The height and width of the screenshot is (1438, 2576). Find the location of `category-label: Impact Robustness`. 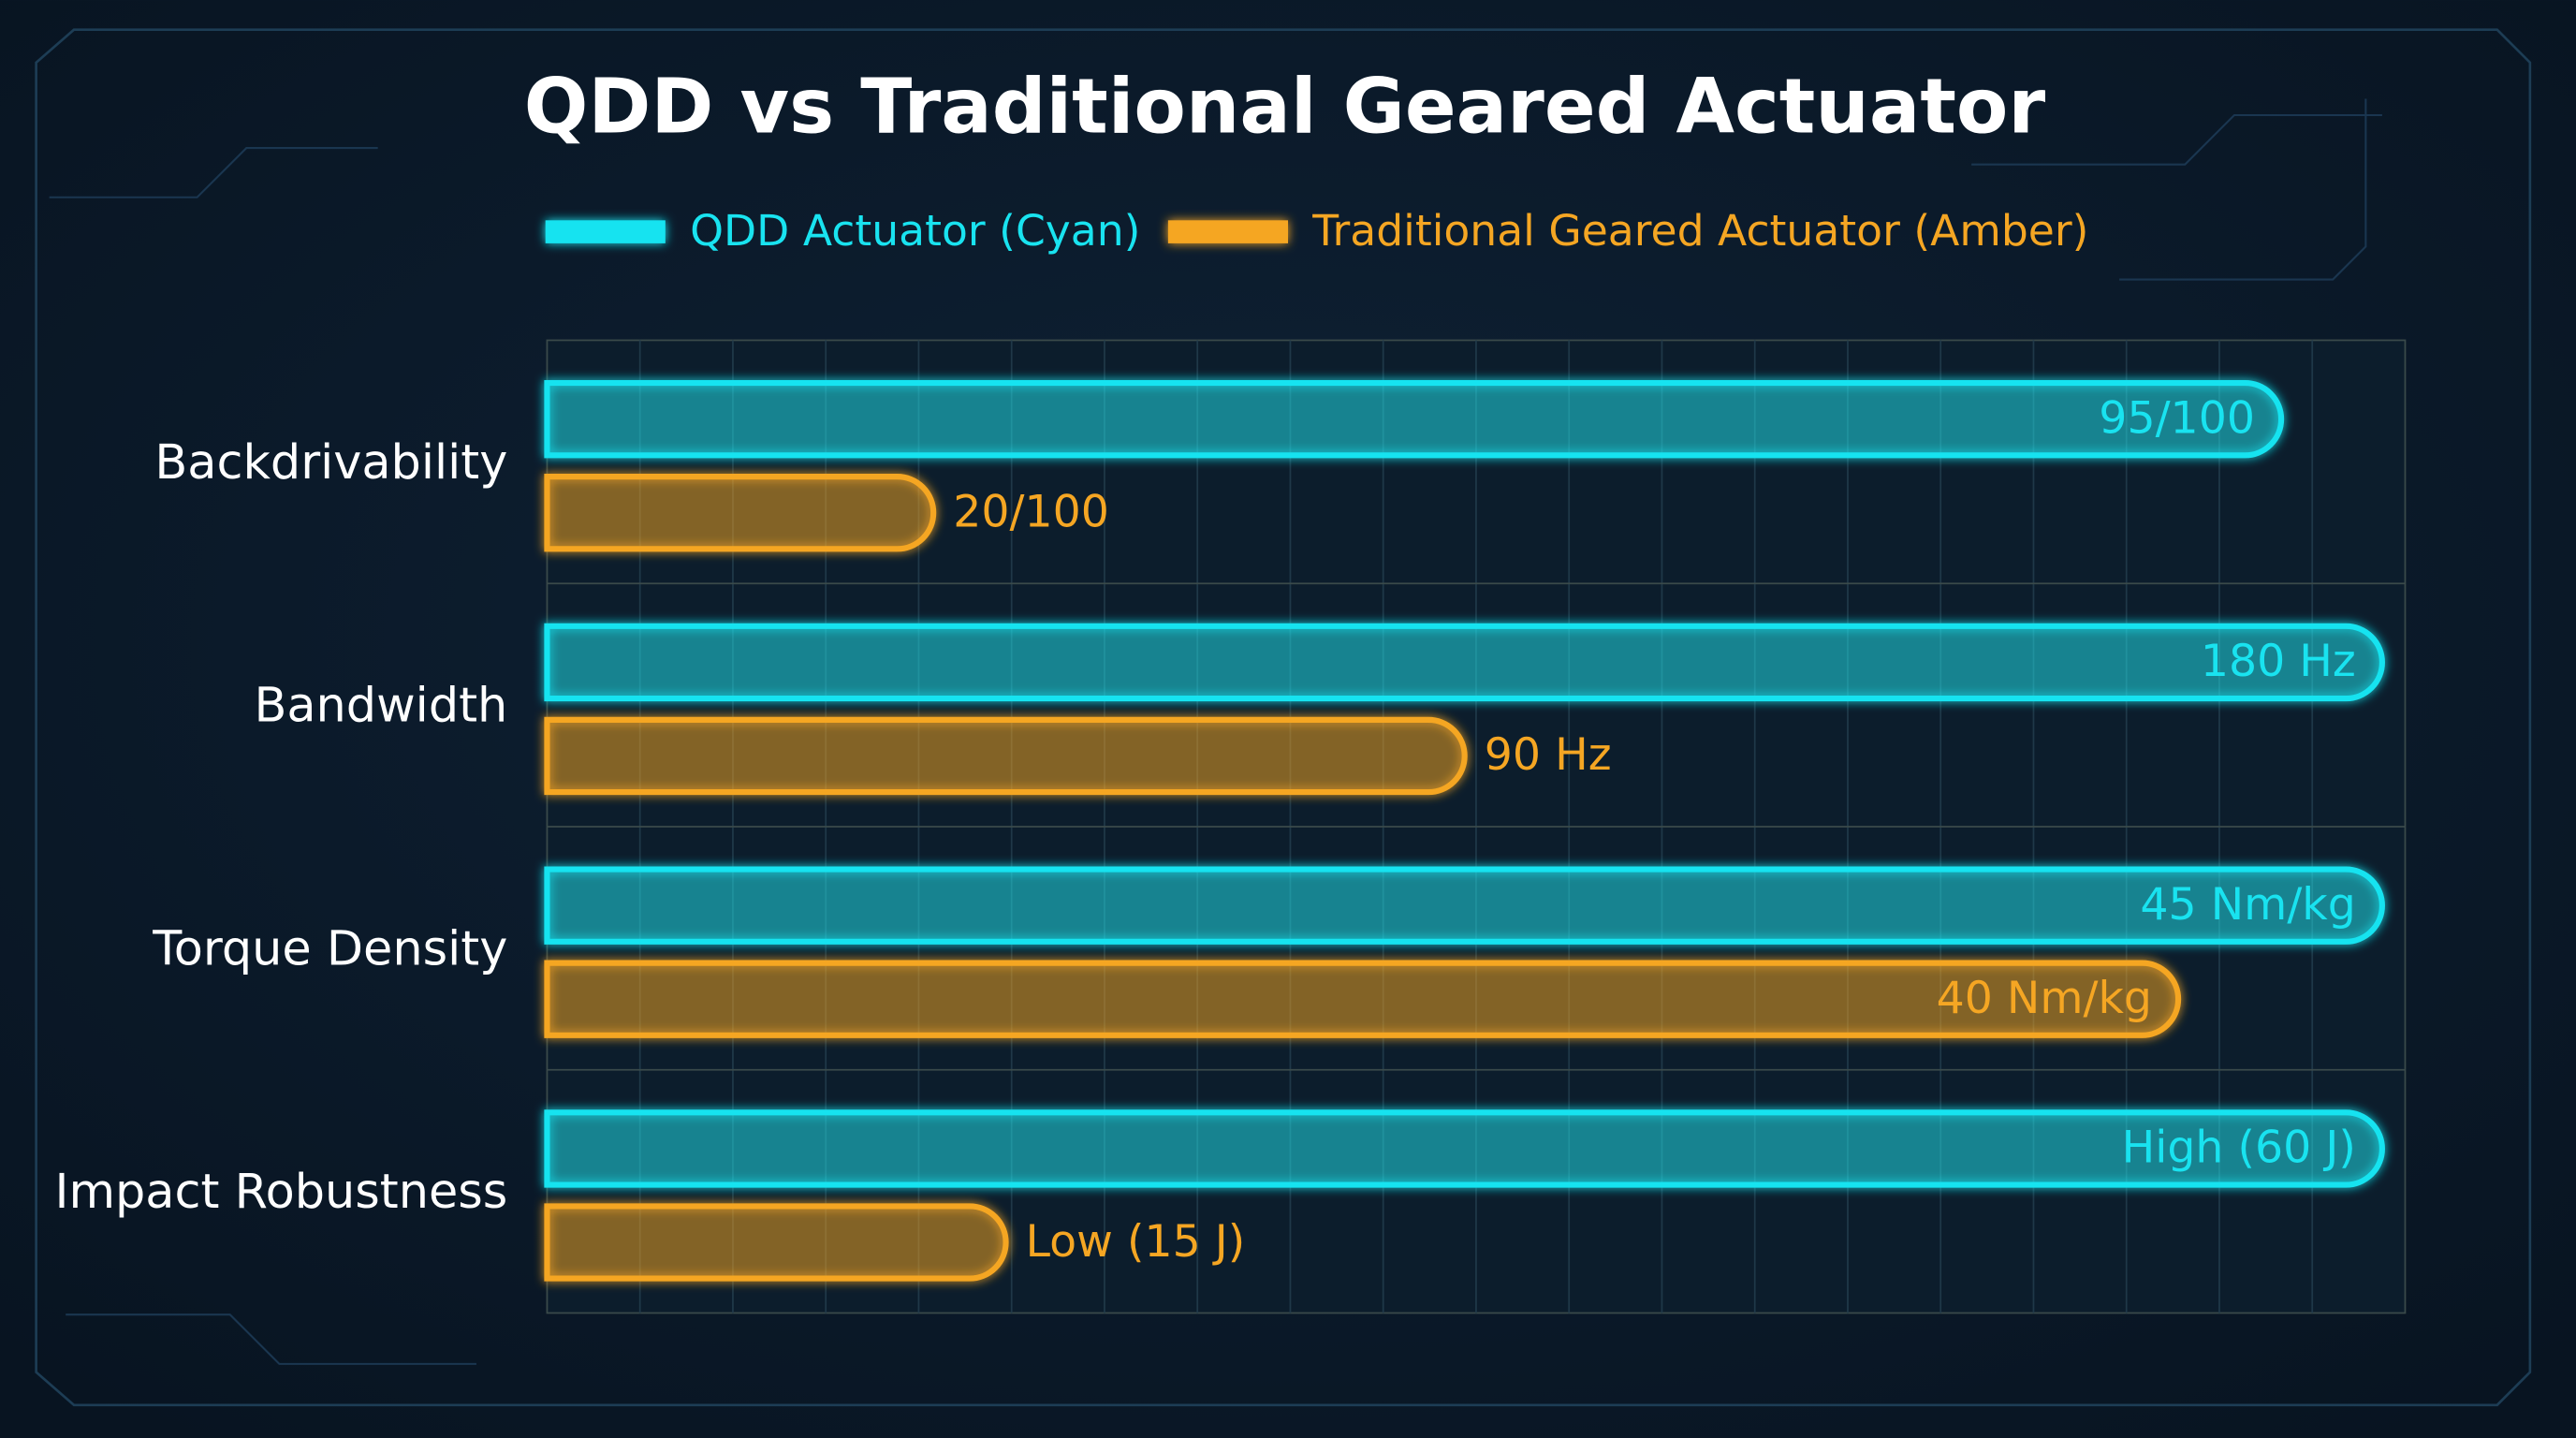

category-label: Impact Robustness is located at coordinates (280, 1192).